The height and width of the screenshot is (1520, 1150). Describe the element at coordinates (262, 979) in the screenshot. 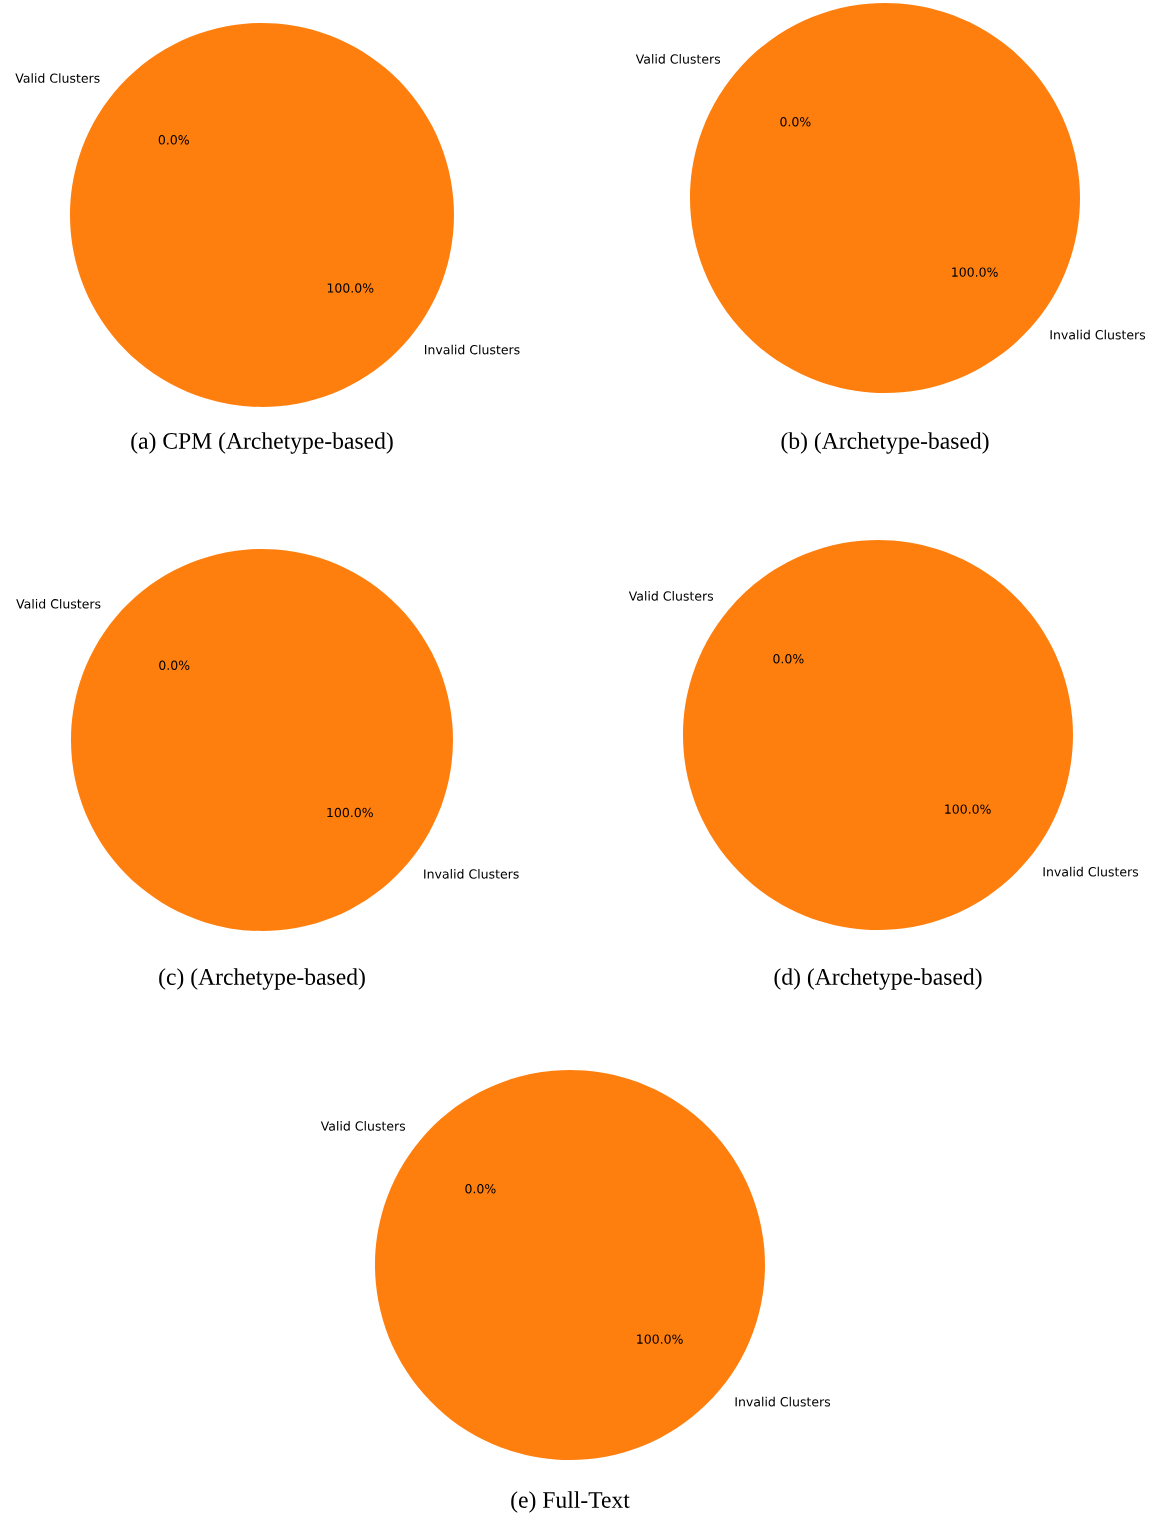

I see `text: (c) (Archetype-based)` at that location.